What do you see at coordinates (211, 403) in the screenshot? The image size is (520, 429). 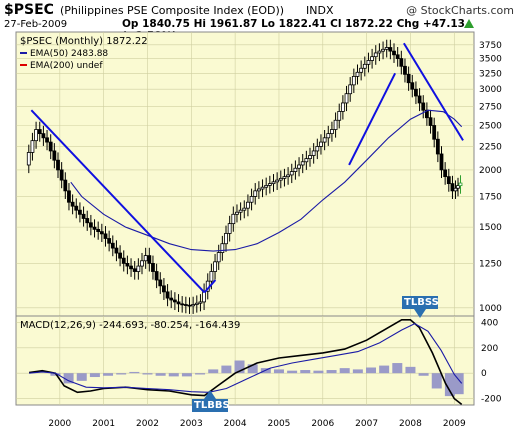 I see `tlbbs-annotation: TLBBS` at bounding box center [211, 403].